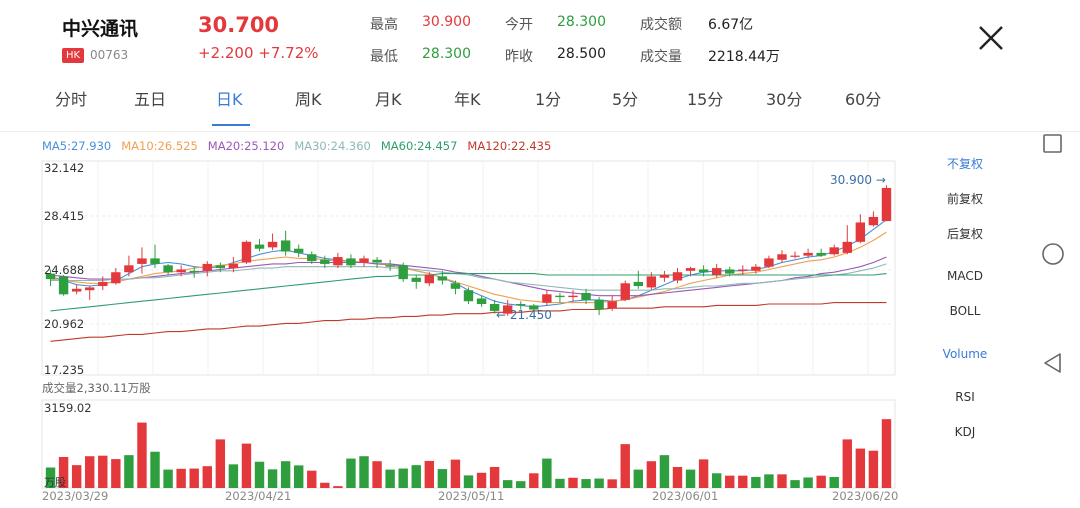 The width and height of the screenshot is (1080, 508). I want to click on price-axis-label: 24.688, so click(64, 270).